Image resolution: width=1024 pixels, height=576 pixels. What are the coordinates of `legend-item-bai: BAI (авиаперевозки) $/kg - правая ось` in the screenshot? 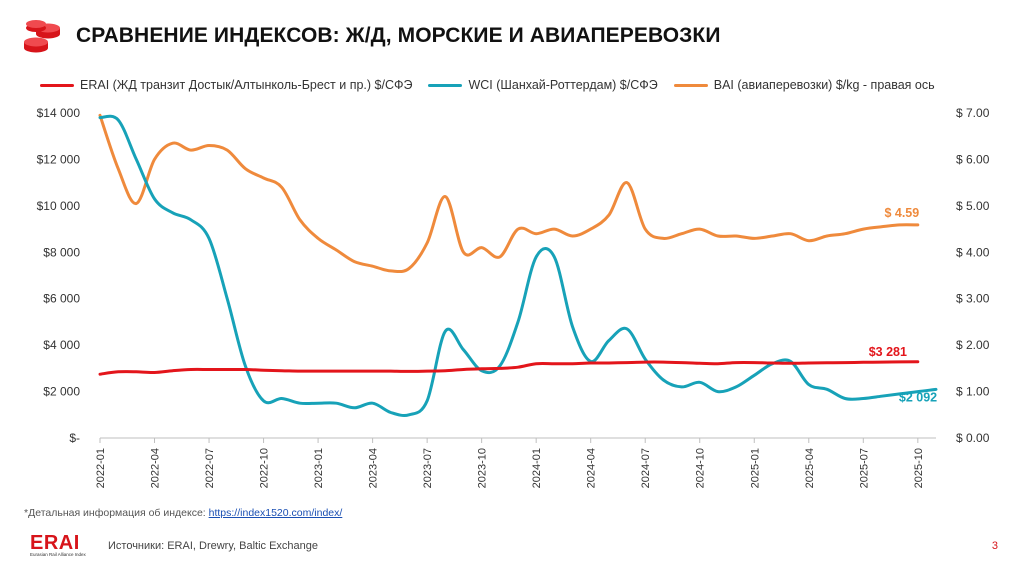 It's located at (804, 85).